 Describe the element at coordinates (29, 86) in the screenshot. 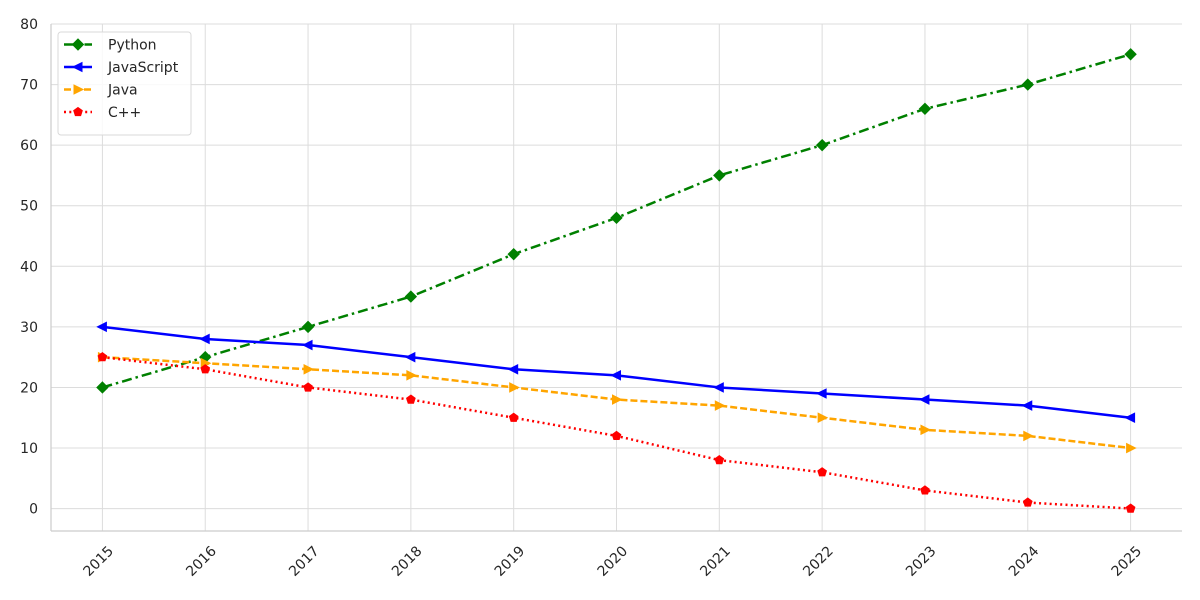

I see `y-tick-label: 70` at that location.